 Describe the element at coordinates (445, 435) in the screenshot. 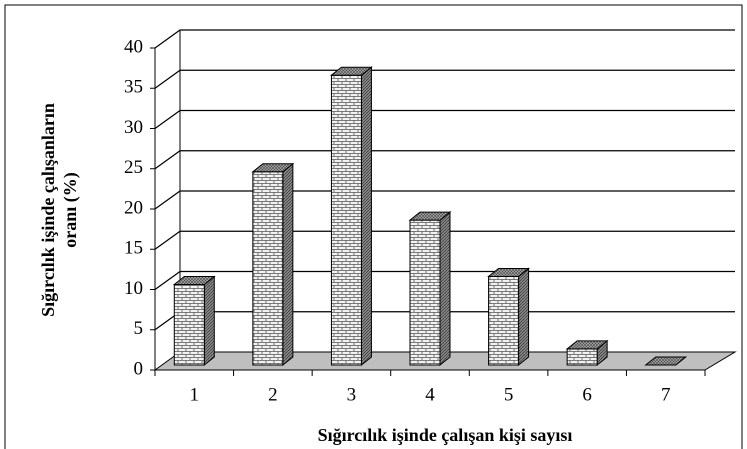

I see `x-axis-label: Sığırcılık işinde çalışan kişi sayısı` at that location.